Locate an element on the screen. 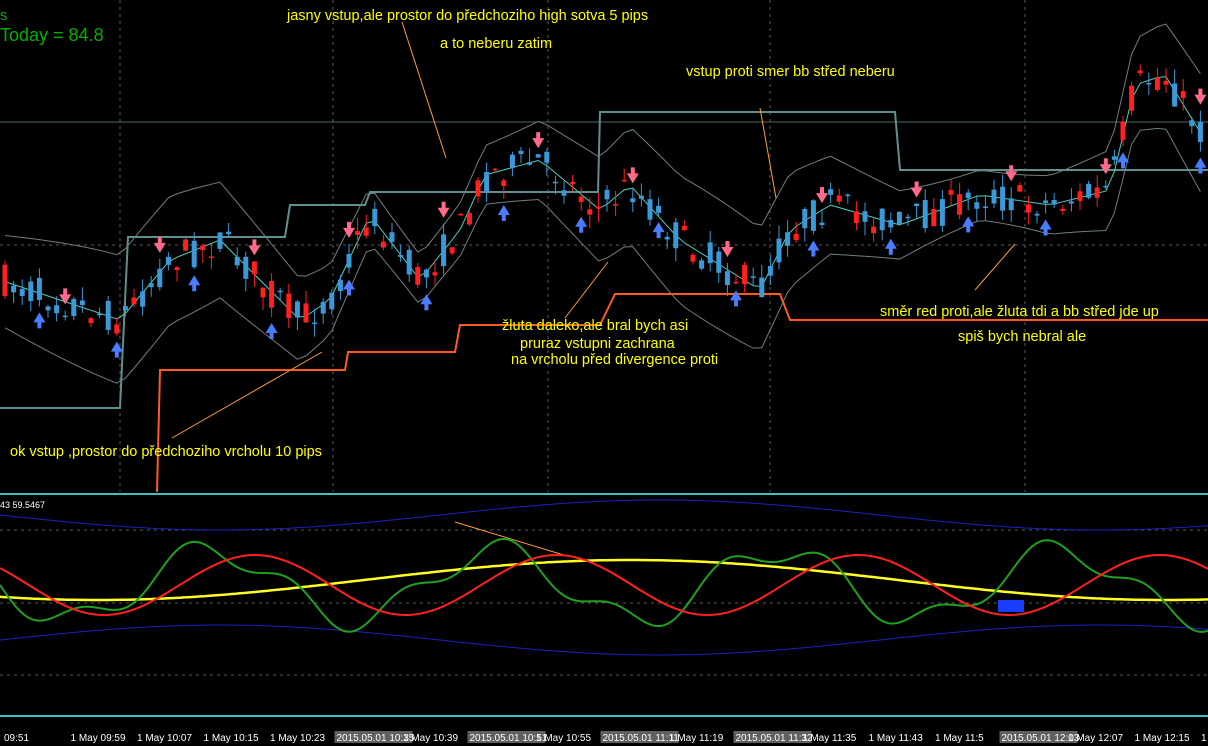 The image size is (1208, 746). axis-highlight is located at coordinates (1038, 737).